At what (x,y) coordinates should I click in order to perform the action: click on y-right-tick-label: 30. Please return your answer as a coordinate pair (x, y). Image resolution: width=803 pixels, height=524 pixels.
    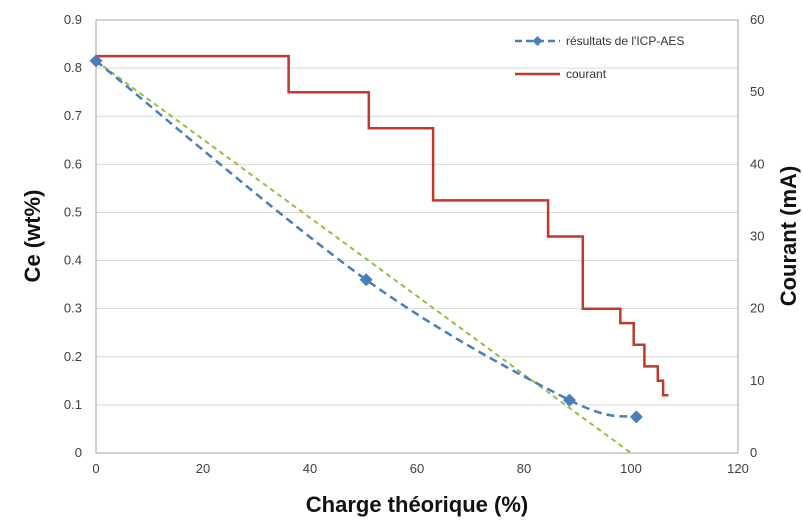
    Looking at the image, I should click on (757, 236).